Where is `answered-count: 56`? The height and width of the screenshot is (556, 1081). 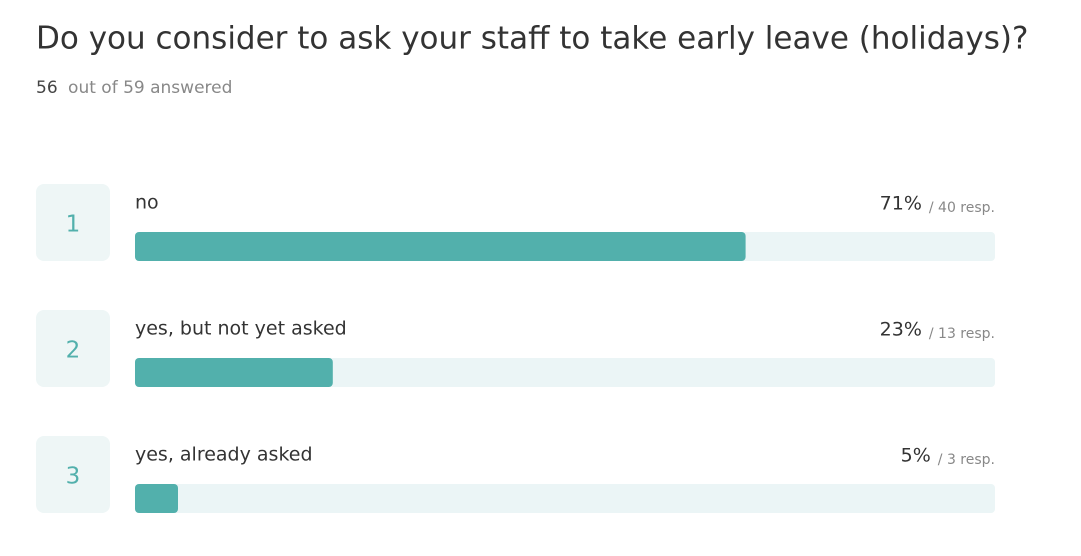
answered-count: 56 is located at coordinates (47, 88).